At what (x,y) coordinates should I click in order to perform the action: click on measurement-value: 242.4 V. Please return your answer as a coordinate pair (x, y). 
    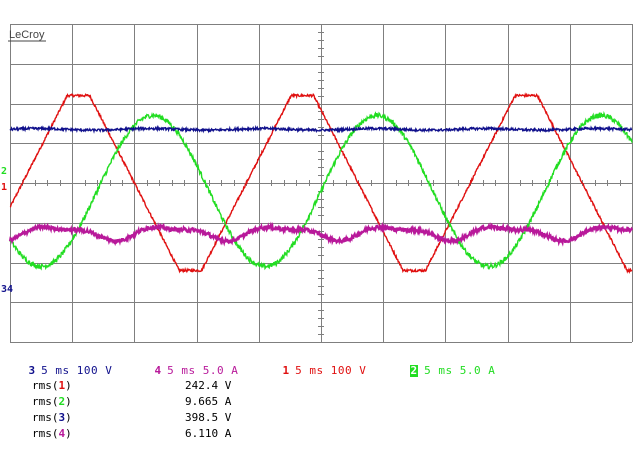
    Looking at the image, I should click on (208, 385).